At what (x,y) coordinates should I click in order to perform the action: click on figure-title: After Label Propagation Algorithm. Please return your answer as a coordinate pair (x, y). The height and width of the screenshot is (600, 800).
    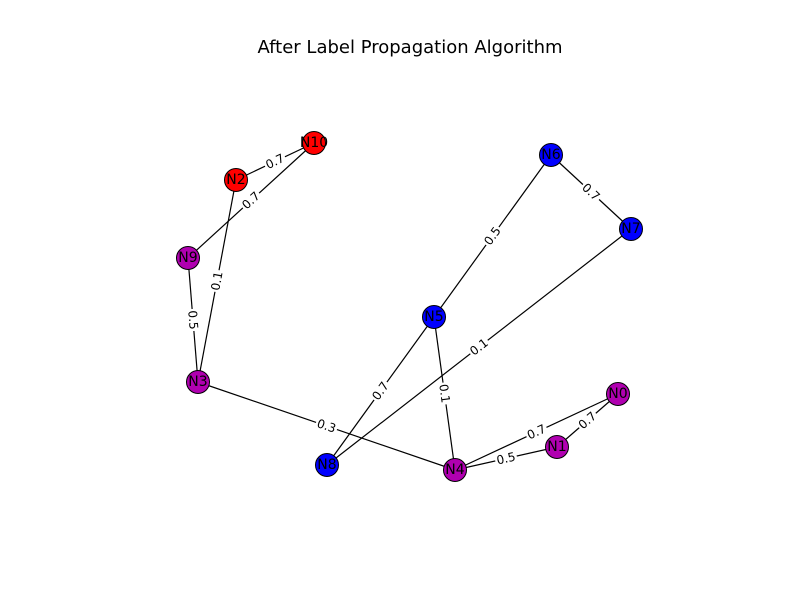
    Looking at the image, I should click on (409, 47).